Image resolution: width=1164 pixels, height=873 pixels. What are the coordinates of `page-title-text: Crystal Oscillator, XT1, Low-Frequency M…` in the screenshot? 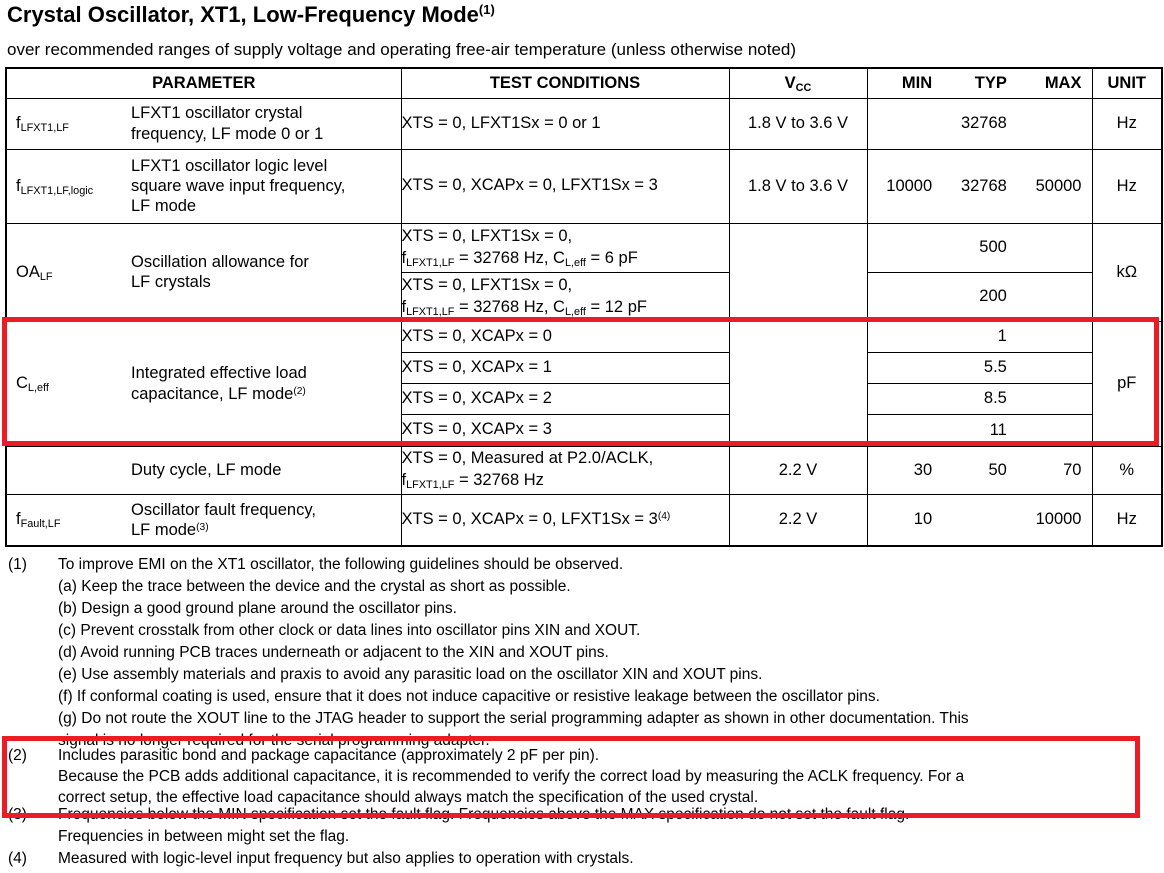 It's located at (243, 14).